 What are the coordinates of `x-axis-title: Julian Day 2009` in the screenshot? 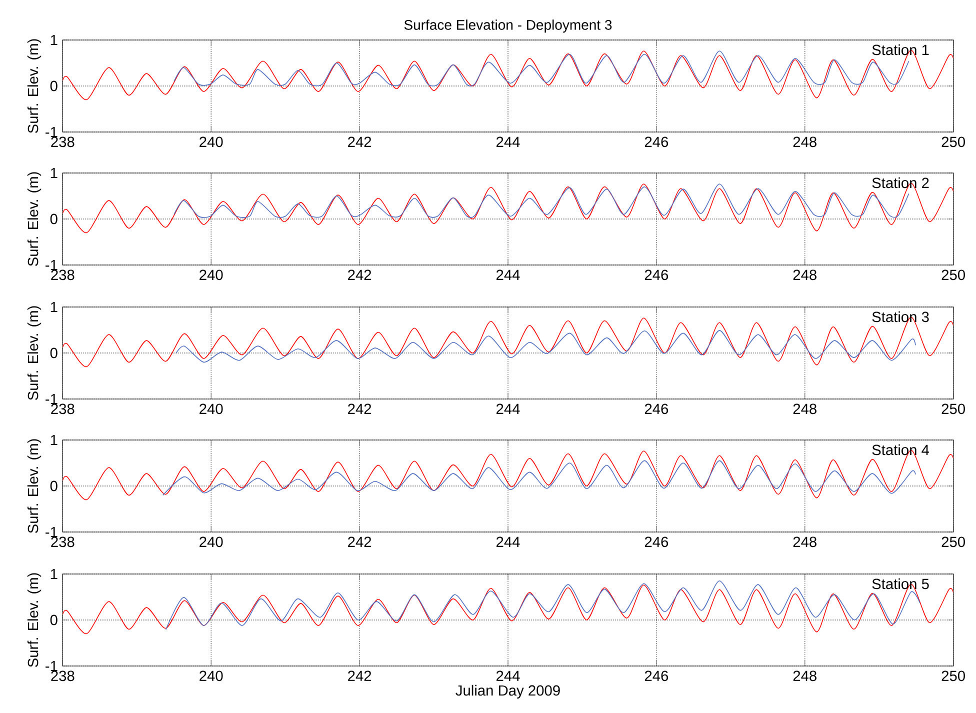 It's located at (508, 691).